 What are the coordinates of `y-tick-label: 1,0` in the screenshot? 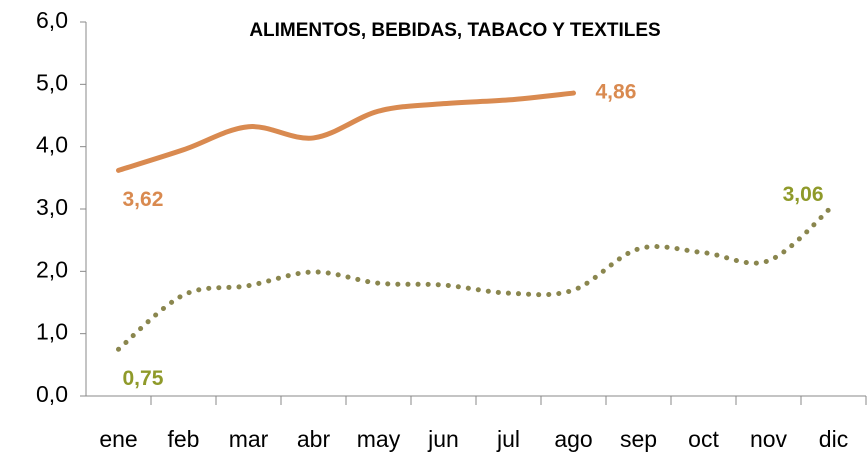 It's located at (52, 332).